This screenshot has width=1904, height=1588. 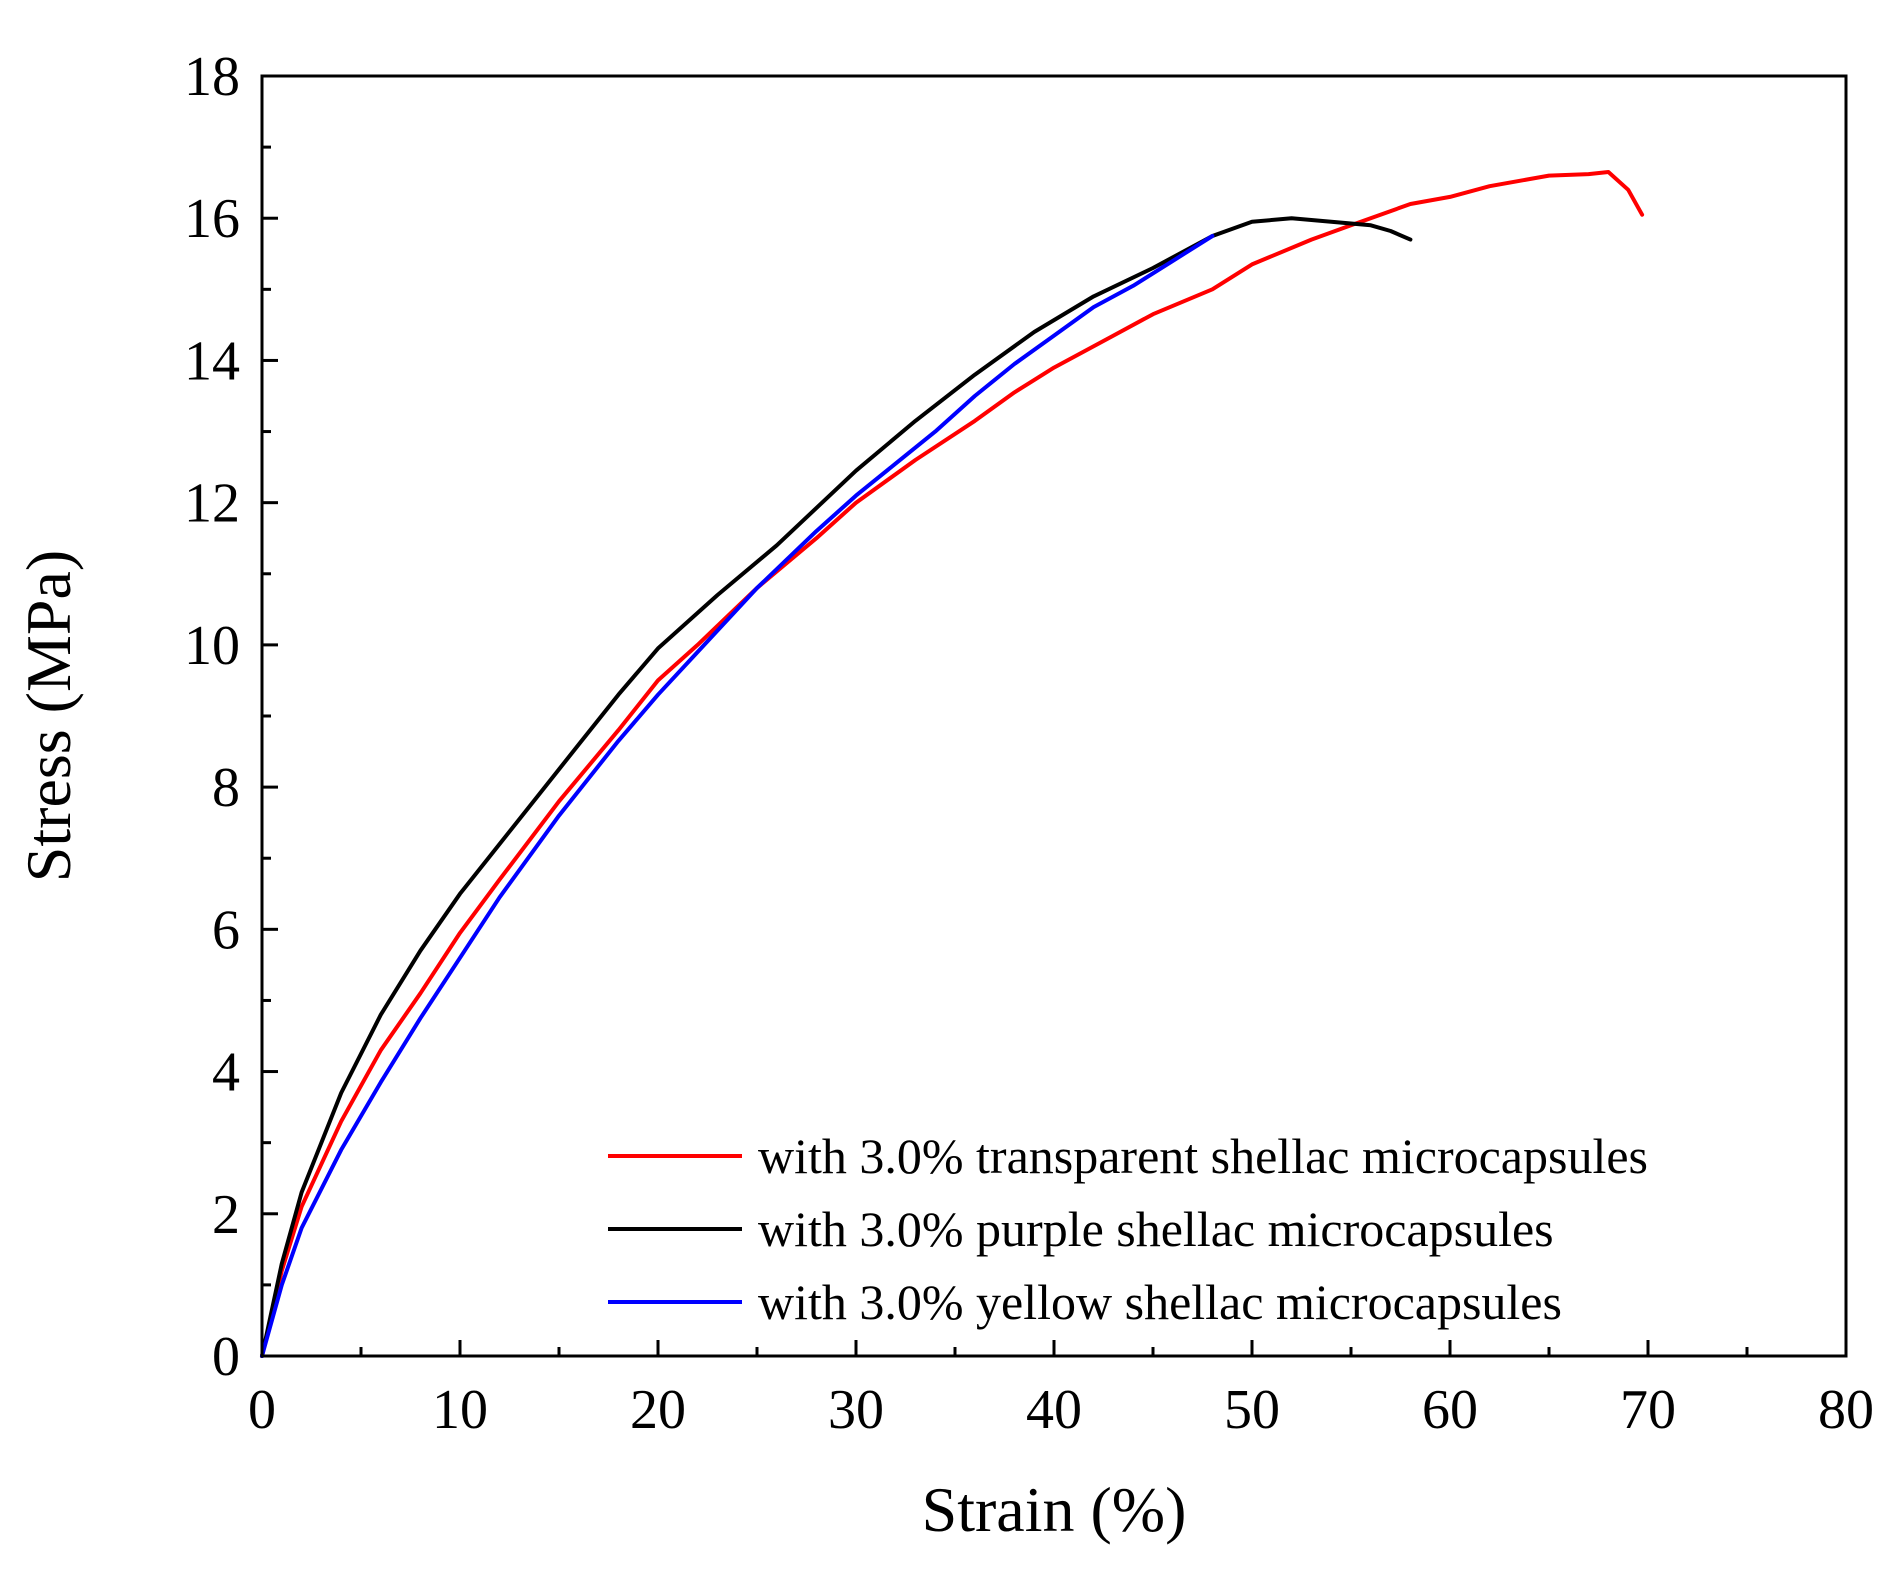 What do you see at coordinates (226, 788) in the screenshot?
I see `y-tick-label: 8` at bounding box center [226, 788].